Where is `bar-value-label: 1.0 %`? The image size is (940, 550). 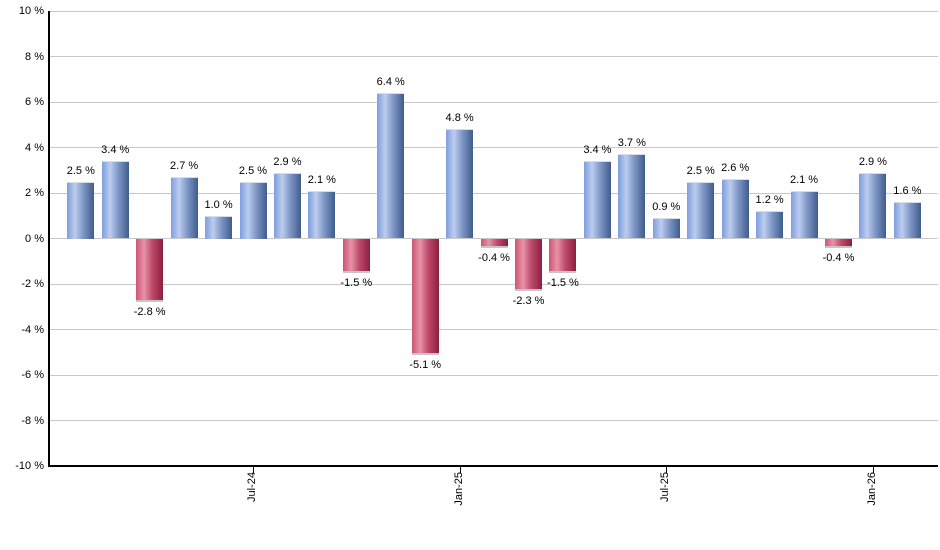
bar-value-label: 1.0 % is located at coordinates (218, 204).